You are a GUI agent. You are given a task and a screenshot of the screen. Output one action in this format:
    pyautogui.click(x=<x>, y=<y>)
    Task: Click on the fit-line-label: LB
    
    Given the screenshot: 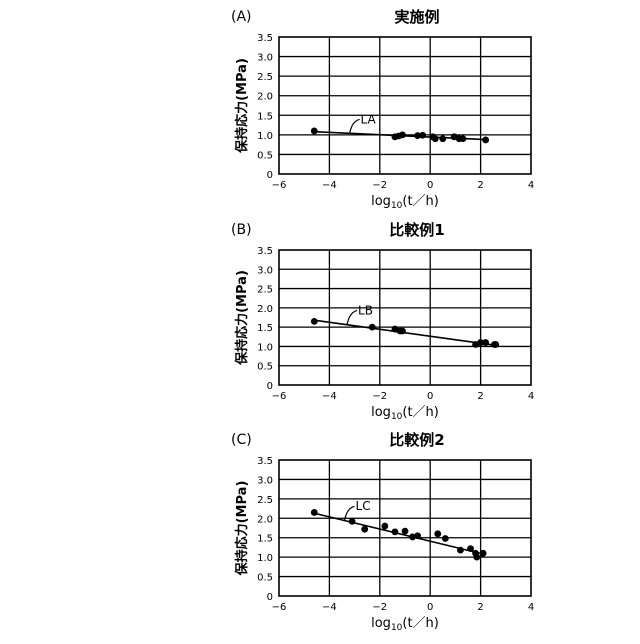 What is the action you would take?
    pyautogui.click(x=365, y=310)
    